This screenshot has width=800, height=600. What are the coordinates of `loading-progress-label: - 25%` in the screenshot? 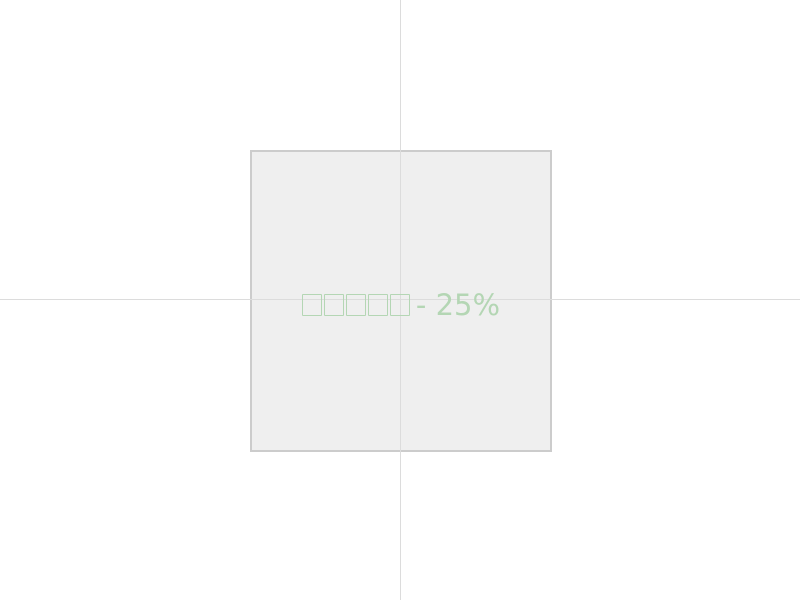 It's located at (401, 305).